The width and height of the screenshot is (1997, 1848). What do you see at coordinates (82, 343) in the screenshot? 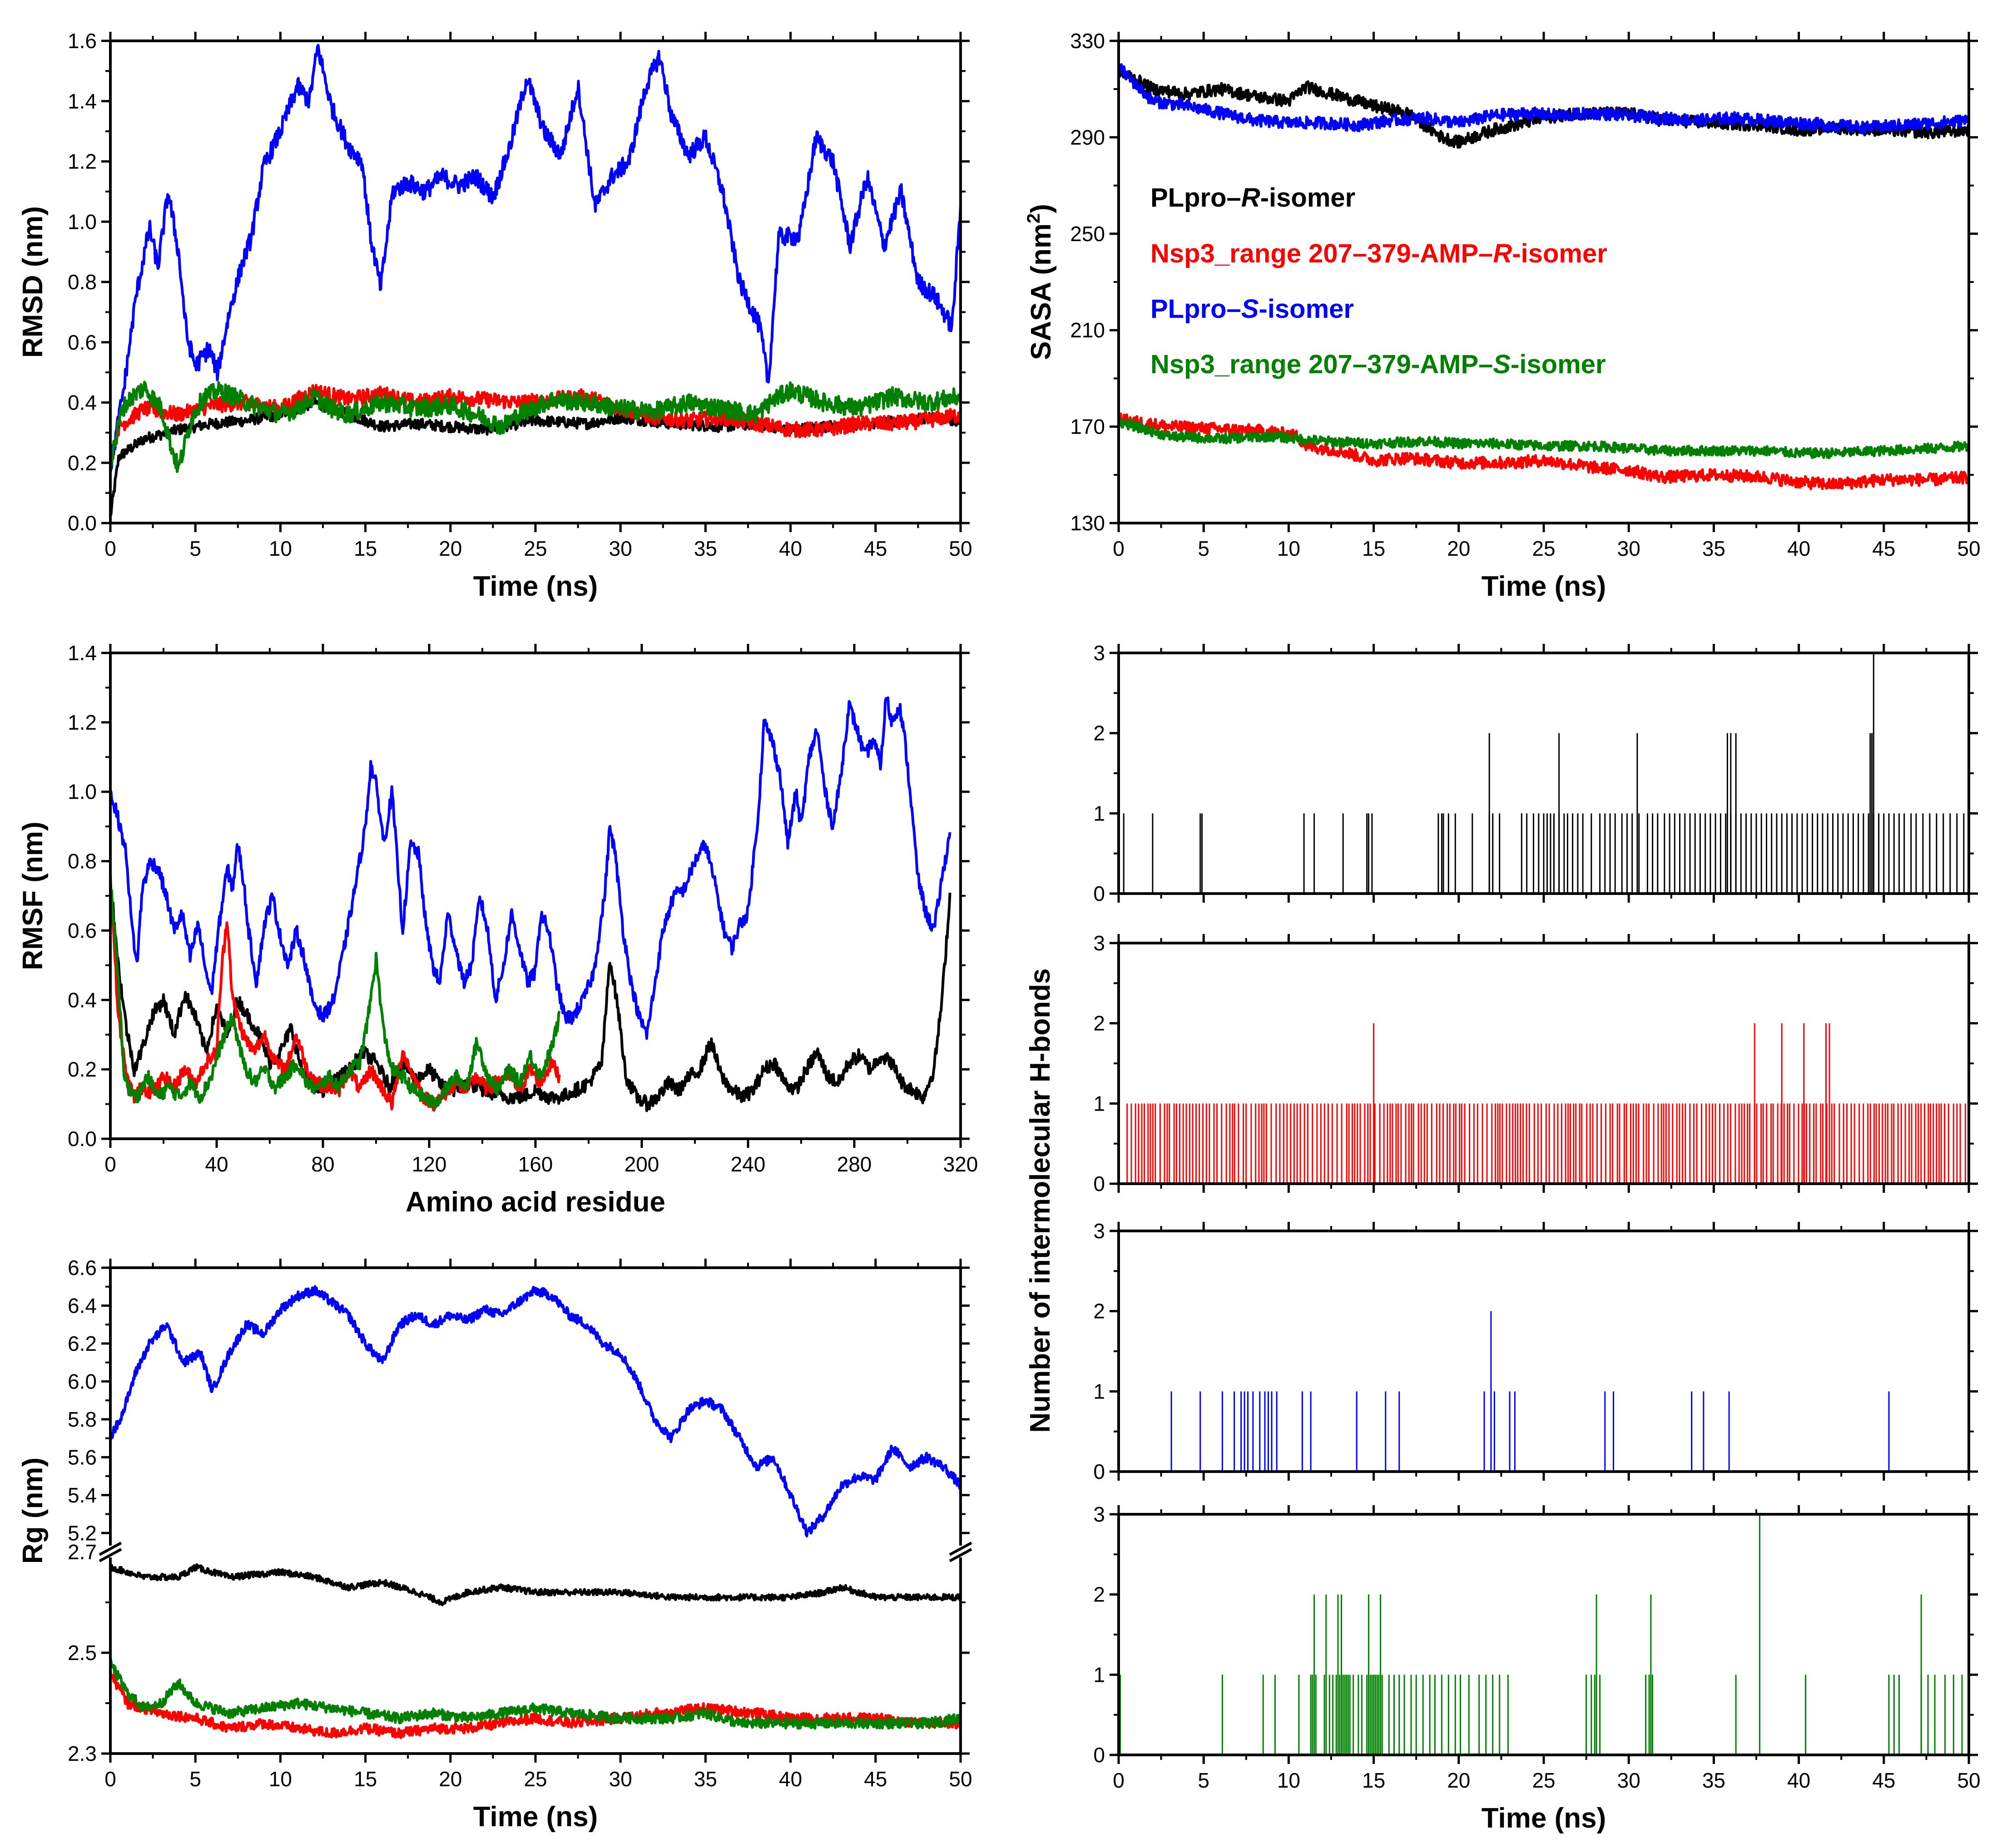
I see `y-tick-label: 0.6` at bounding box center [82, 343].